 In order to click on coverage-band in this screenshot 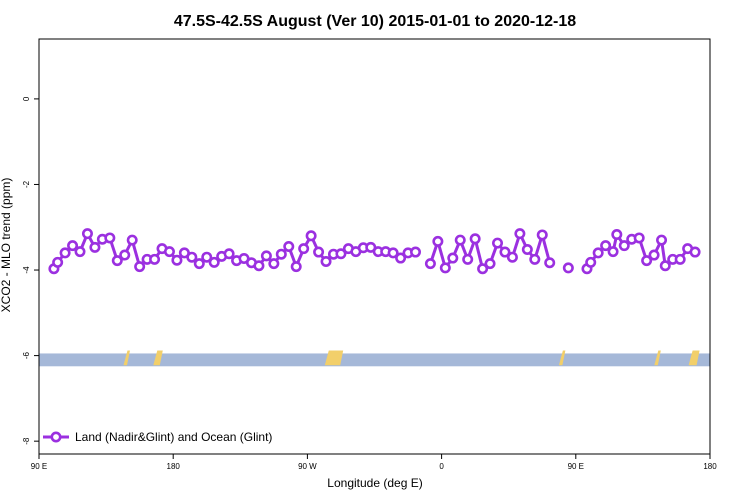, I will do `click(374, 360)`.